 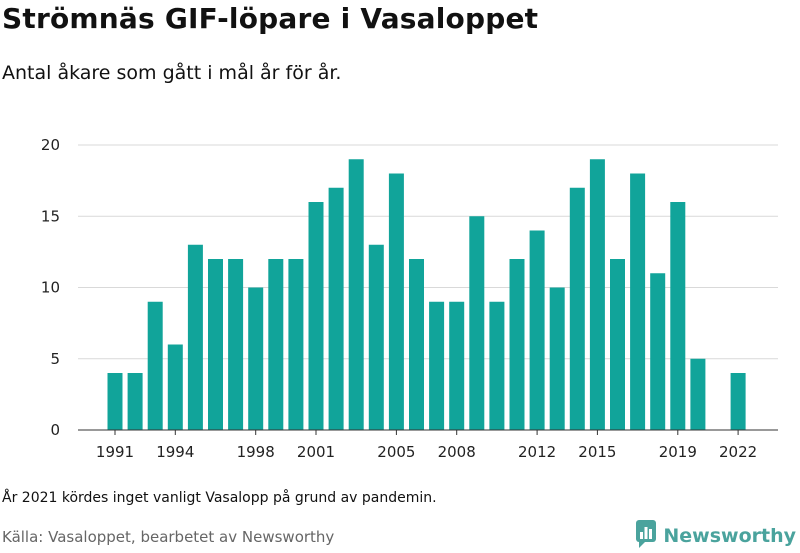 I want to click on x-tick-label: 2012, so click(x=537, y=452).